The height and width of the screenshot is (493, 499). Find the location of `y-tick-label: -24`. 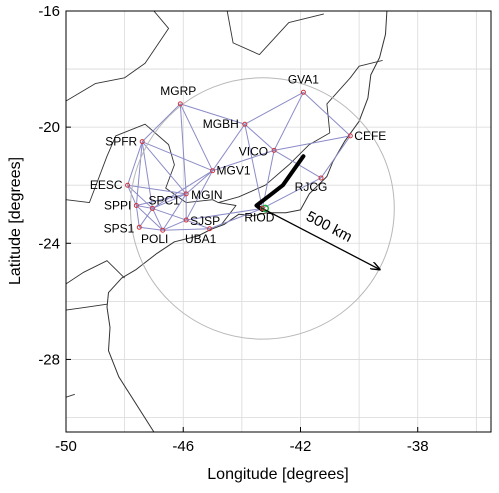

y-tick-label: -24 is located at coordinates (49, 243).